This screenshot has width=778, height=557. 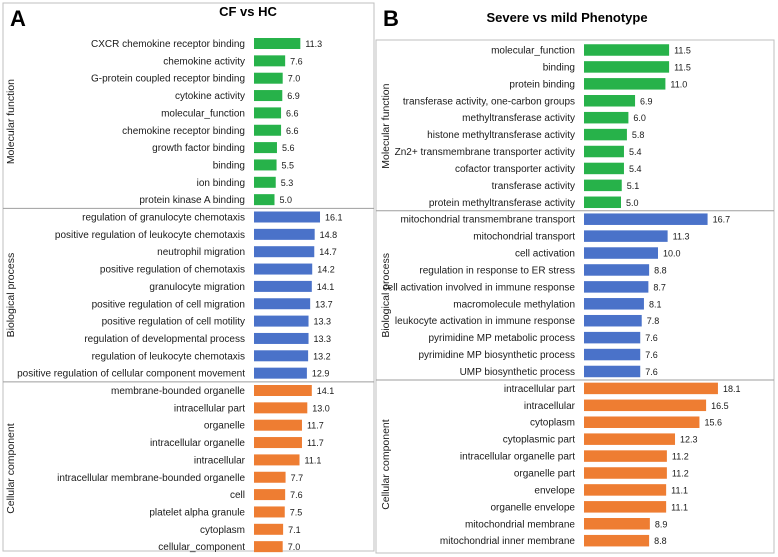 What do you see at coordinates (264, 425) in the screenshot?
I see `a-bar-row-cellular-component-3: organelle 11.7` at bounding box center [264, 425].